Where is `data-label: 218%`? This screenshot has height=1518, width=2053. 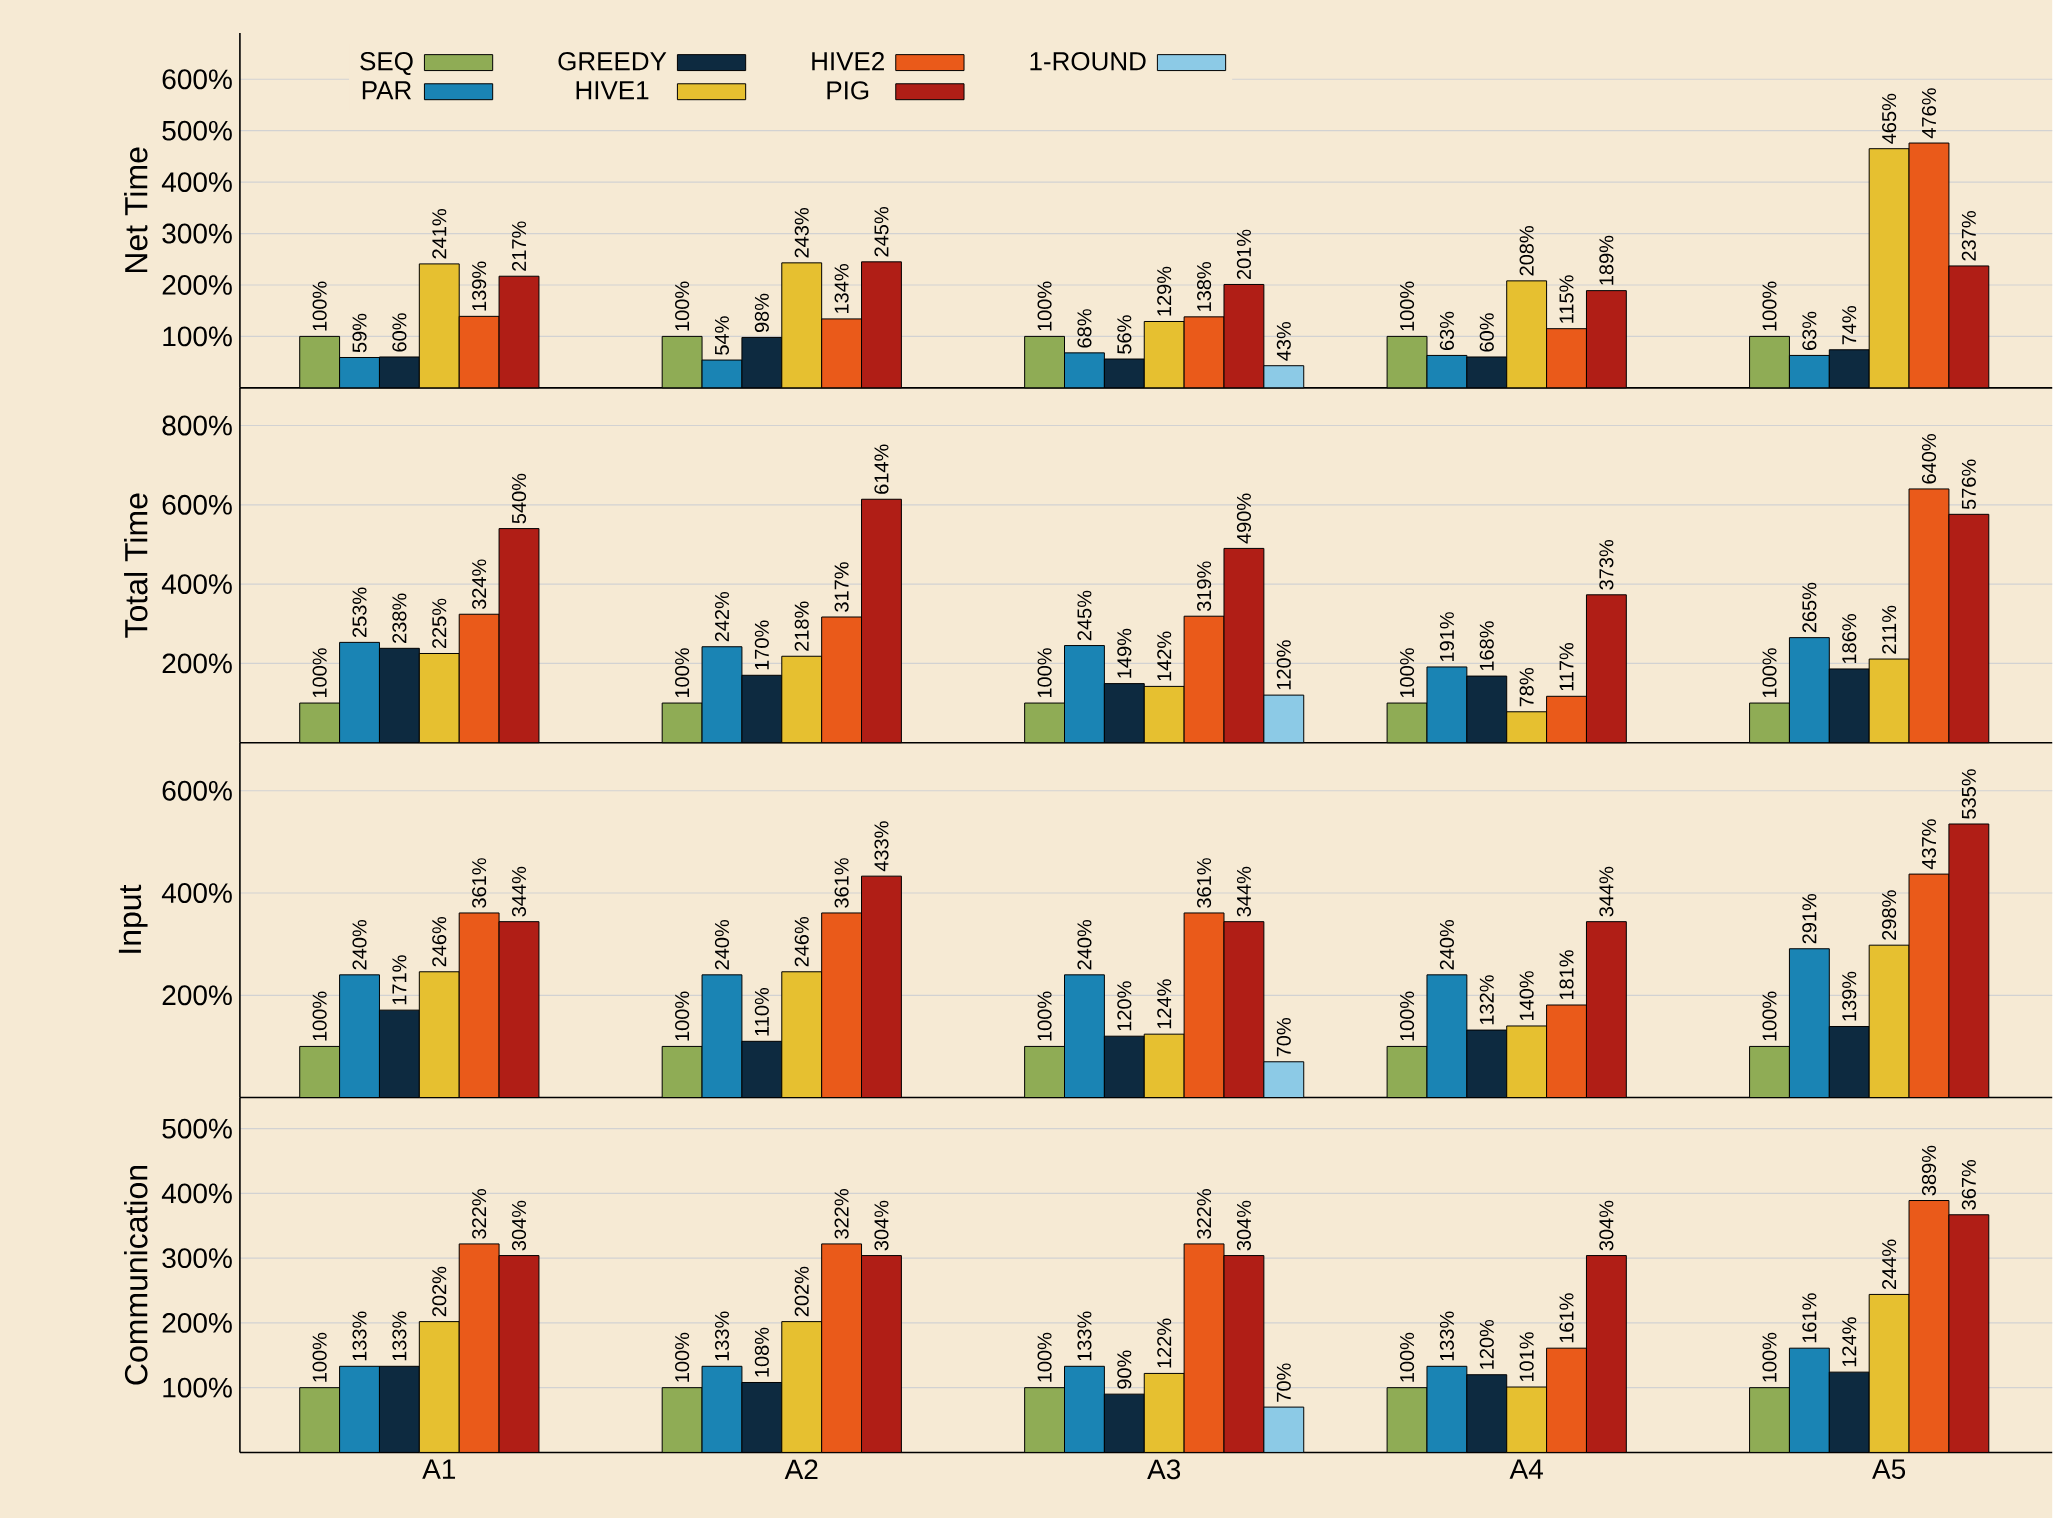
data-label: 218% is located at coordinates (801, 626).